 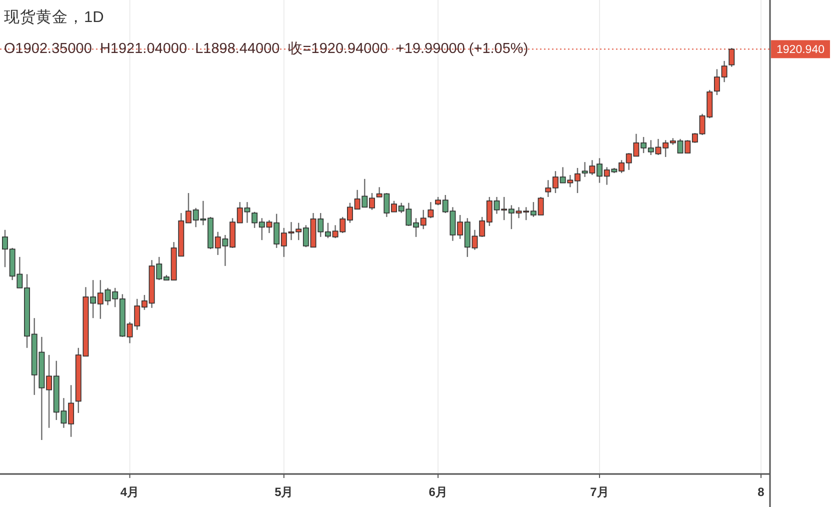 I want to click on x-tick-label: 4月, so click(x=130, y=492).